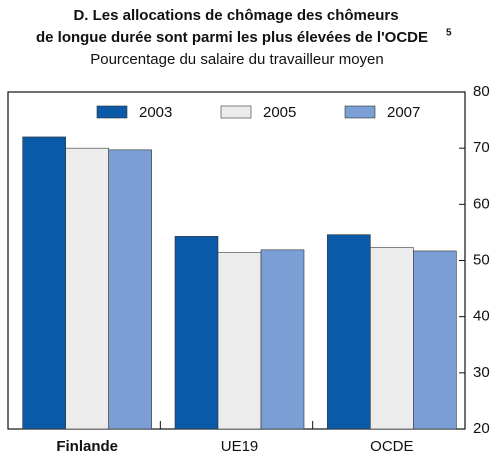 The height and width of the screenshot is (461, 501). What do you see at coordinates (87, 446) in the screenshot?
I see `x-tick-label: Finlande` at bounding box center [87, 446].